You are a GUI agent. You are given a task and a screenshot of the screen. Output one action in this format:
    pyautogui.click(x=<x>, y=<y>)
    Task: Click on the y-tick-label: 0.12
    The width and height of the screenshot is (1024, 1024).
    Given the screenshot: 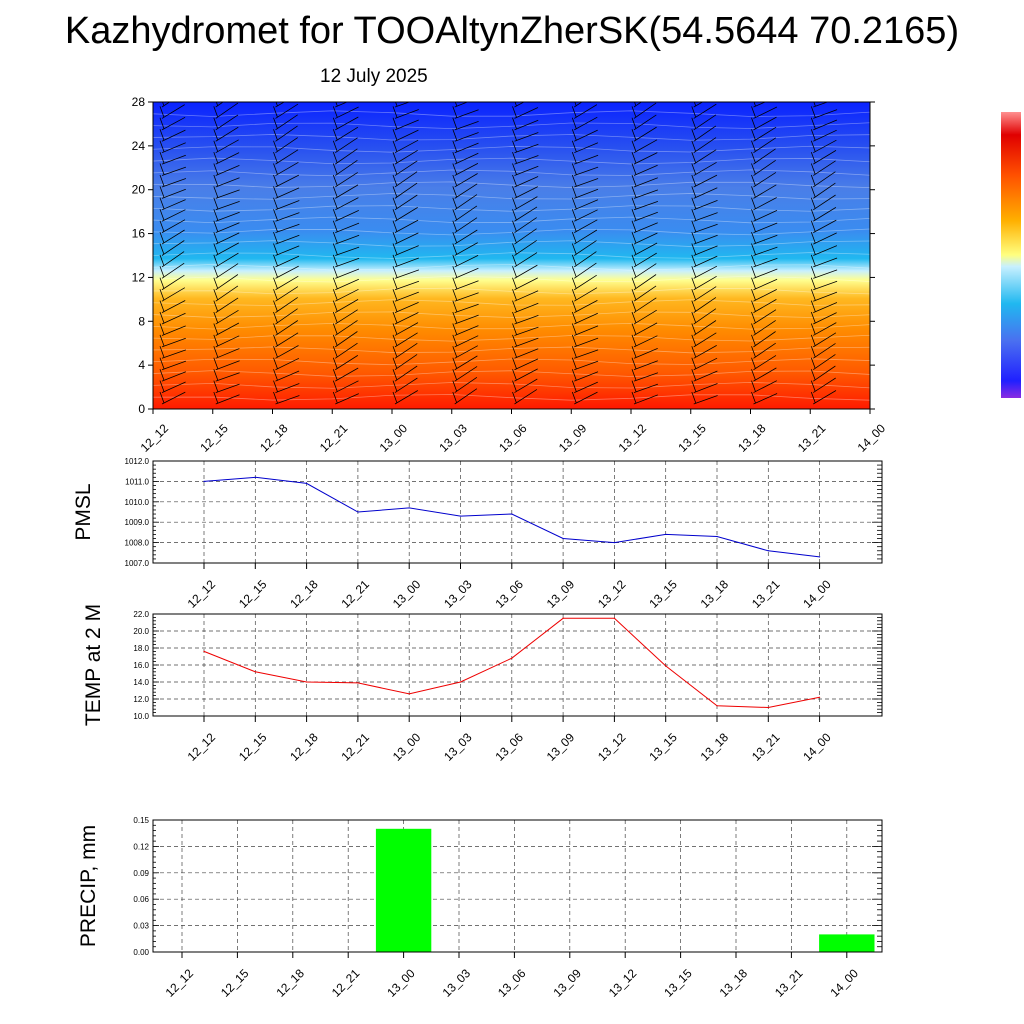 What is the action you would take?
    pyautogui.click(x=141, y=846)
    